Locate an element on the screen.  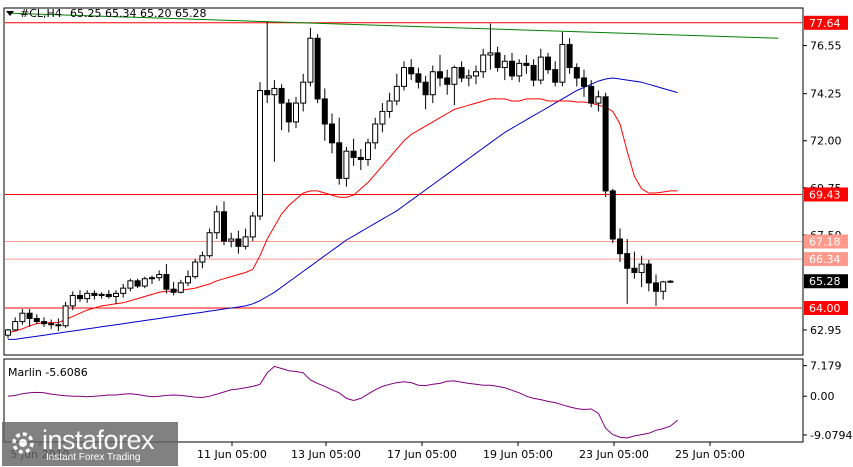
menu-triangle-icon is located at coordinates (10, 13).